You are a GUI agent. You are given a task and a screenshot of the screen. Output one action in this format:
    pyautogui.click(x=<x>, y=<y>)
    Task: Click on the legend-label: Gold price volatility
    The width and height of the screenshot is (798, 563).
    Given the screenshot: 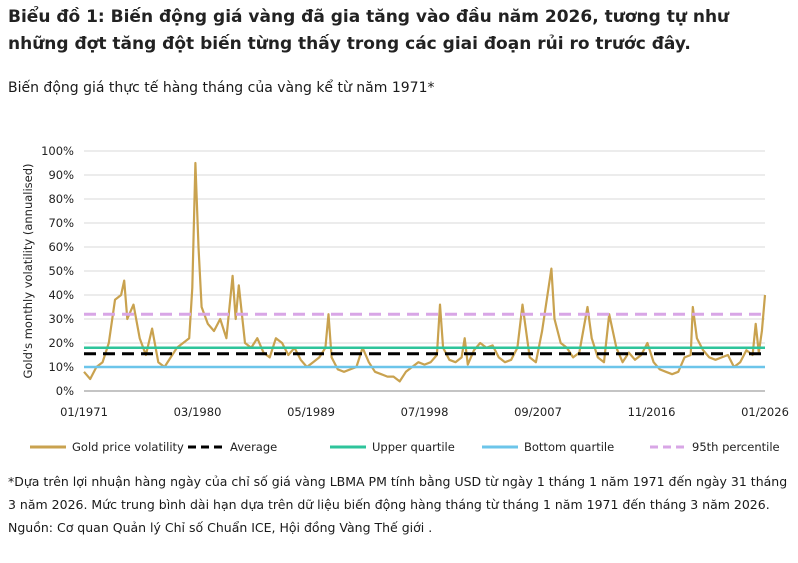 What is the action you would take?
    pyautogui.click(x=128, y=447)
    